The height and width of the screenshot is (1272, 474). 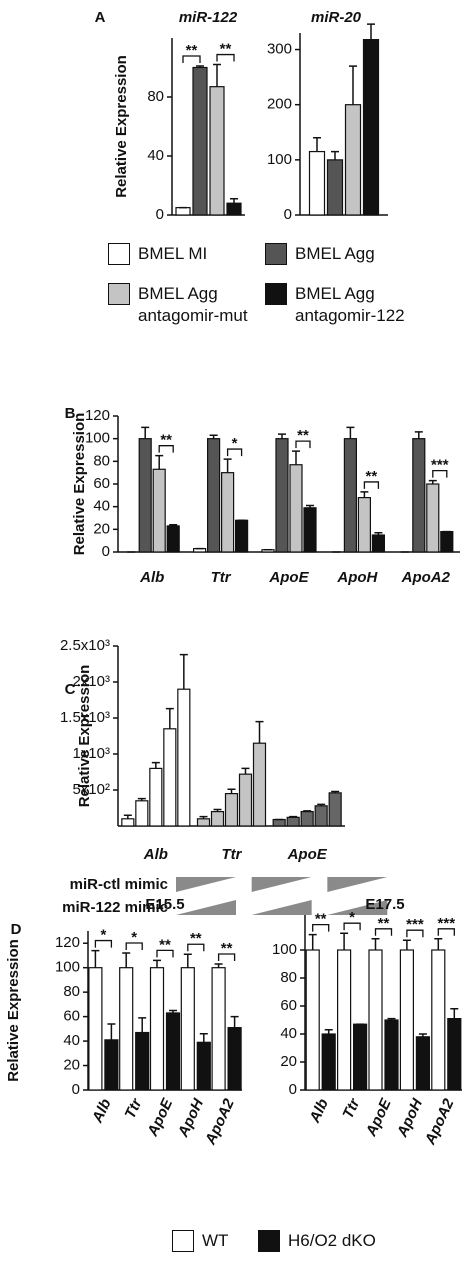 What do you see at coordinates (16, 929) in the screenshot?
I see `panel-letter: D` at bounding box center [16, 929].